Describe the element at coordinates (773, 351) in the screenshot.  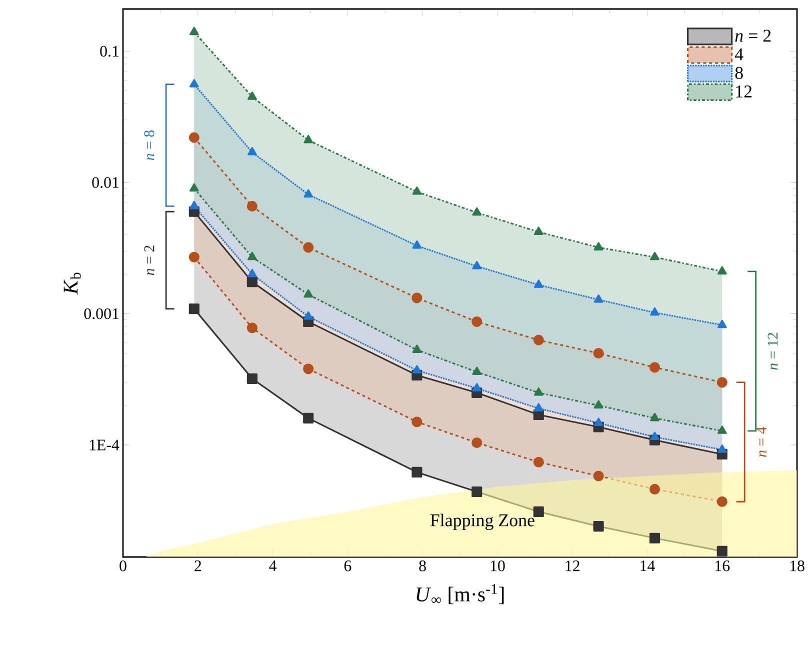
I see `annotation: n = 12` at that location.